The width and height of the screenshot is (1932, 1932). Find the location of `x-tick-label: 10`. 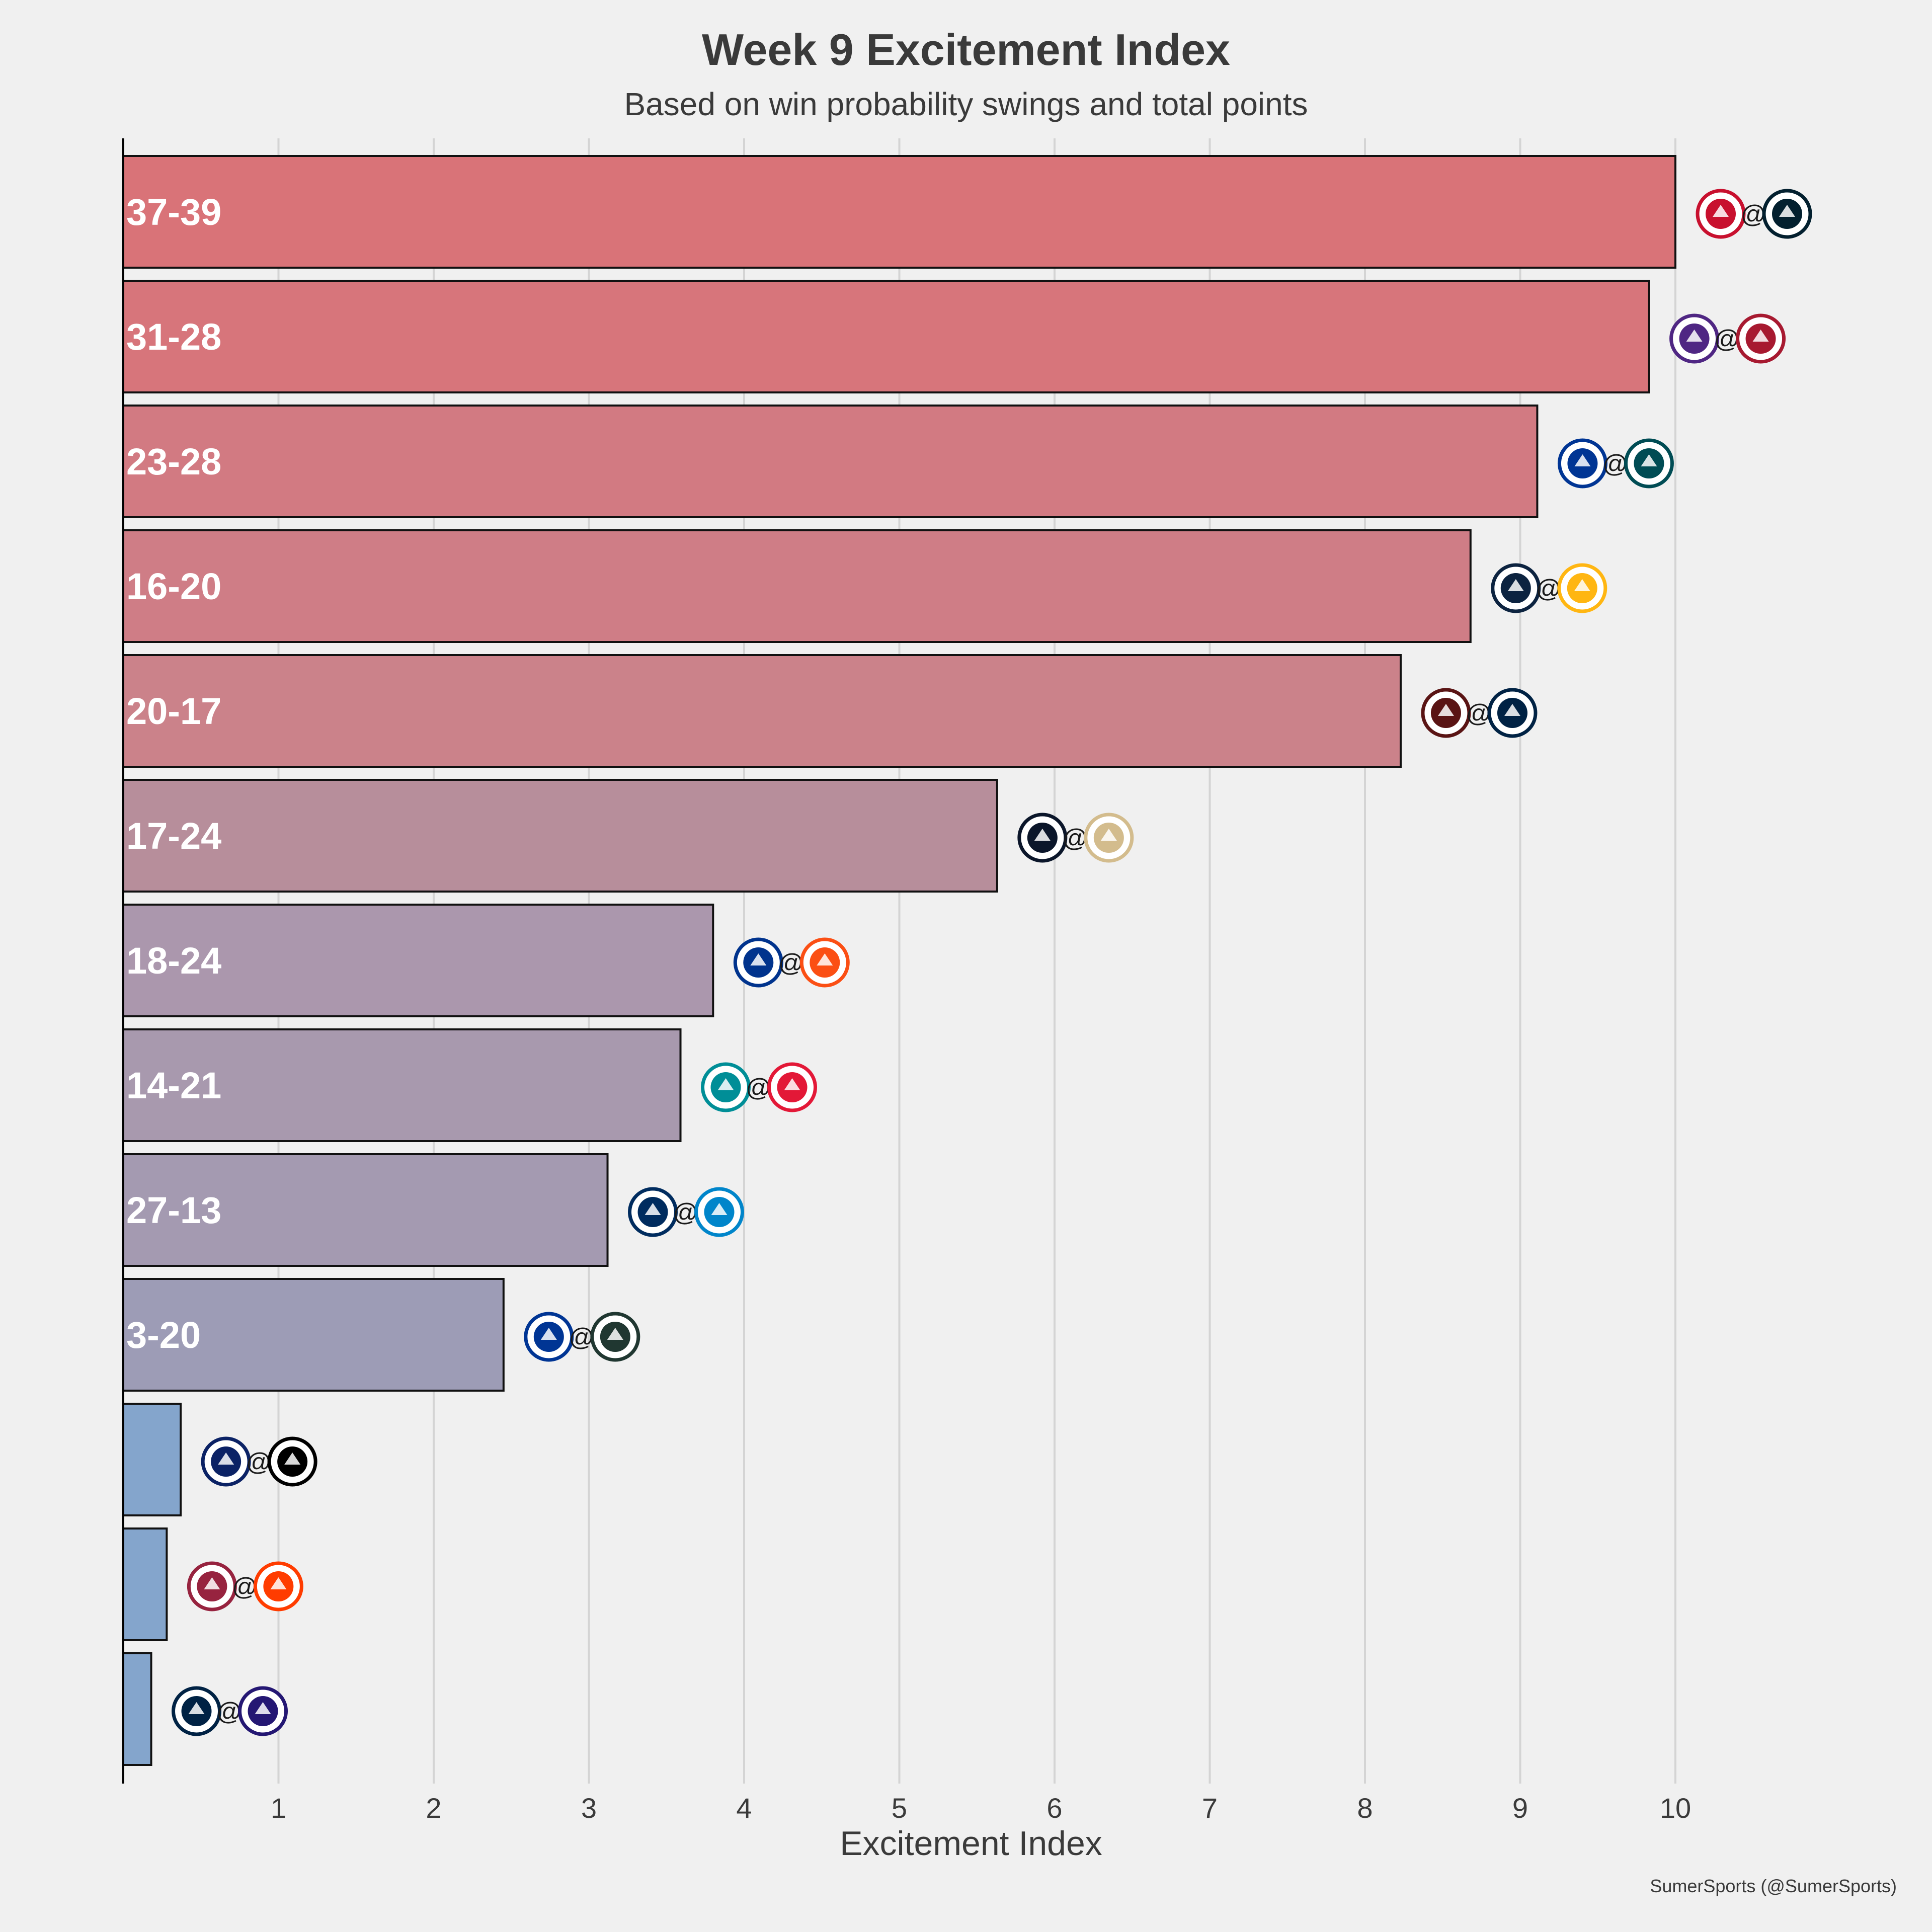

x-tick-label: 10 is located at coordinates (1676, 1808).